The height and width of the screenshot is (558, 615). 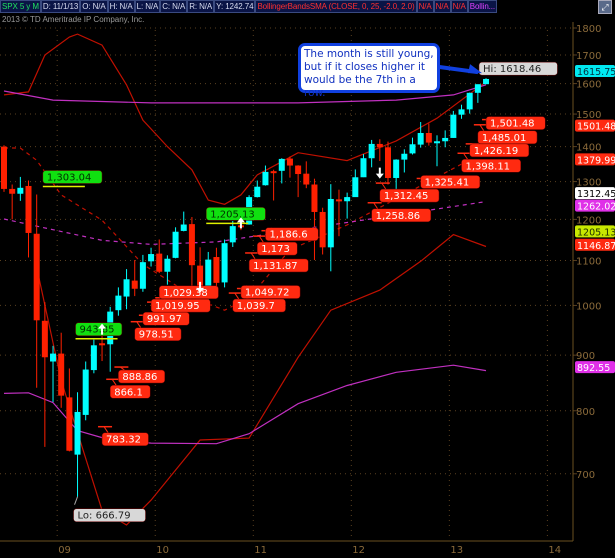 I want to click on copyright: 2013 © TD Ameritrade IP Company, Inc., so click(x=73, y=19).